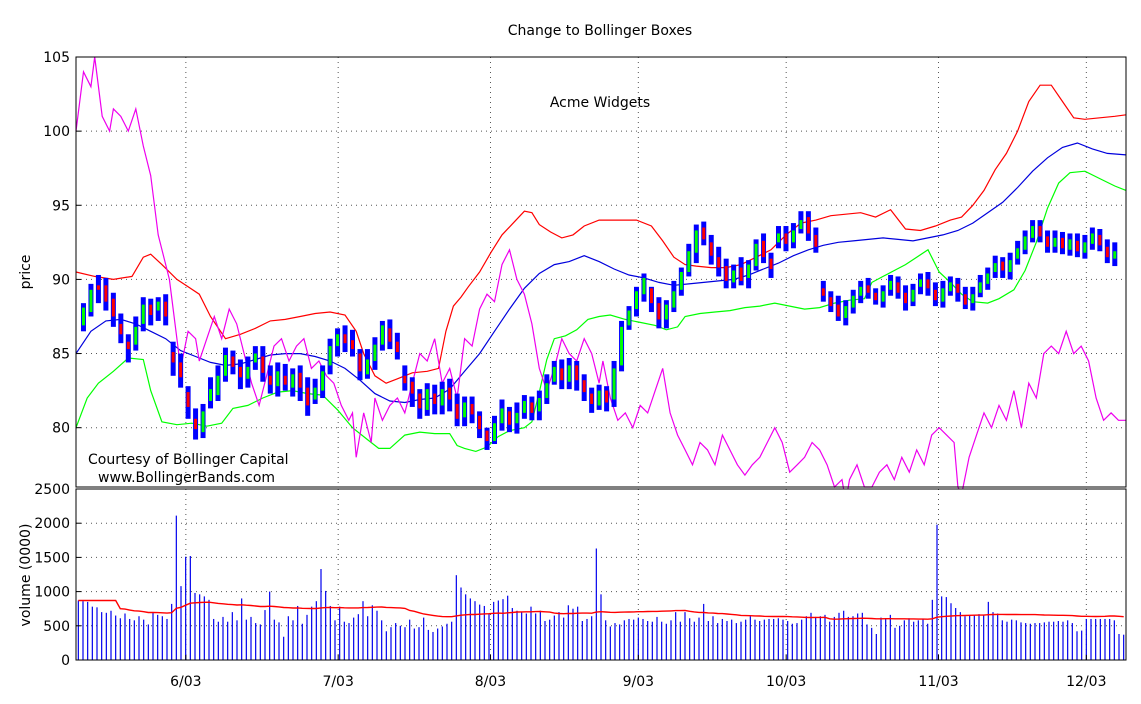 Image resolution: width=1141 pixels, height=704 pixels. Describe the element at coordinates (601, 609) in the screenshot. I see `volume-average-line` at that location.